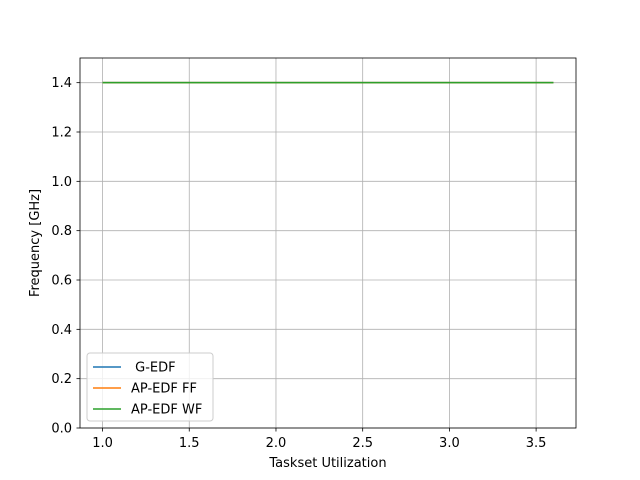 The image size is (640, 480). I want to click on x-axis-label: Taskset Utilization, so click(327, 463).